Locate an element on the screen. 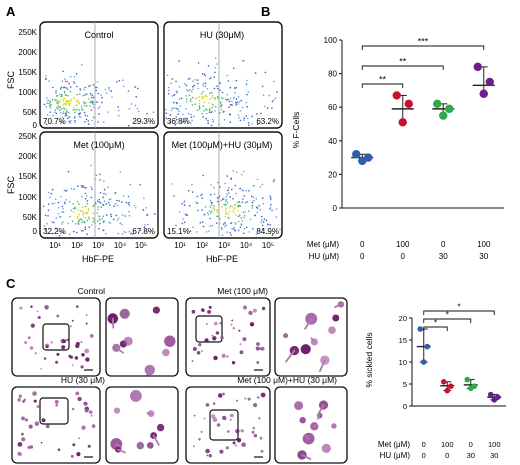  flow-scatter-cloud is located at coordinates (99, 95).